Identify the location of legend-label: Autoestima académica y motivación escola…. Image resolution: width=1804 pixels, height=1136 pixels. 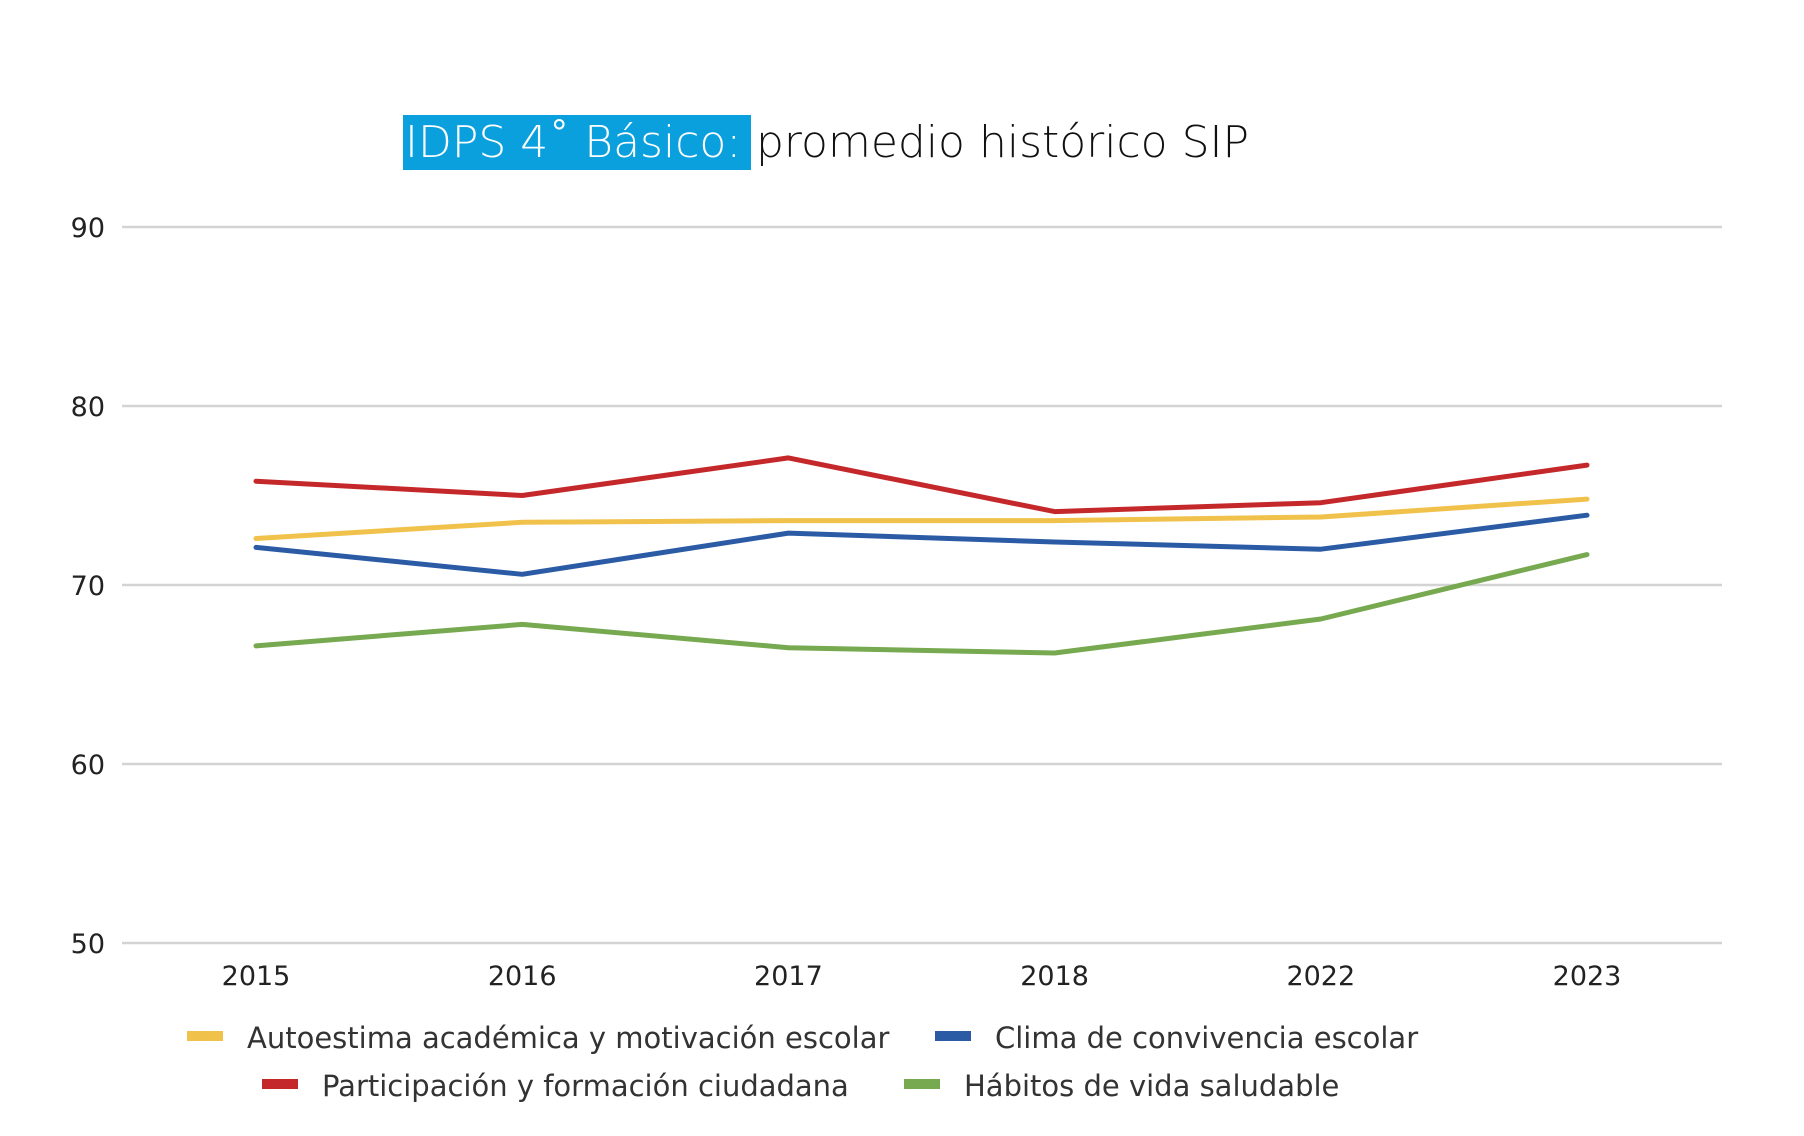
(568, 1038).